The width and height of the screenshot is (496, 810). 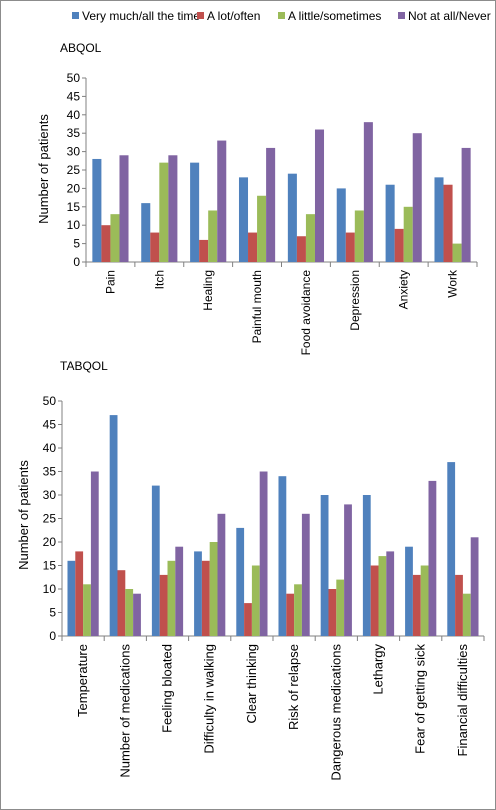 I want to click on bar-tabqol-number-of-medications-a-little-sometimes, so click(x=129, y=612).